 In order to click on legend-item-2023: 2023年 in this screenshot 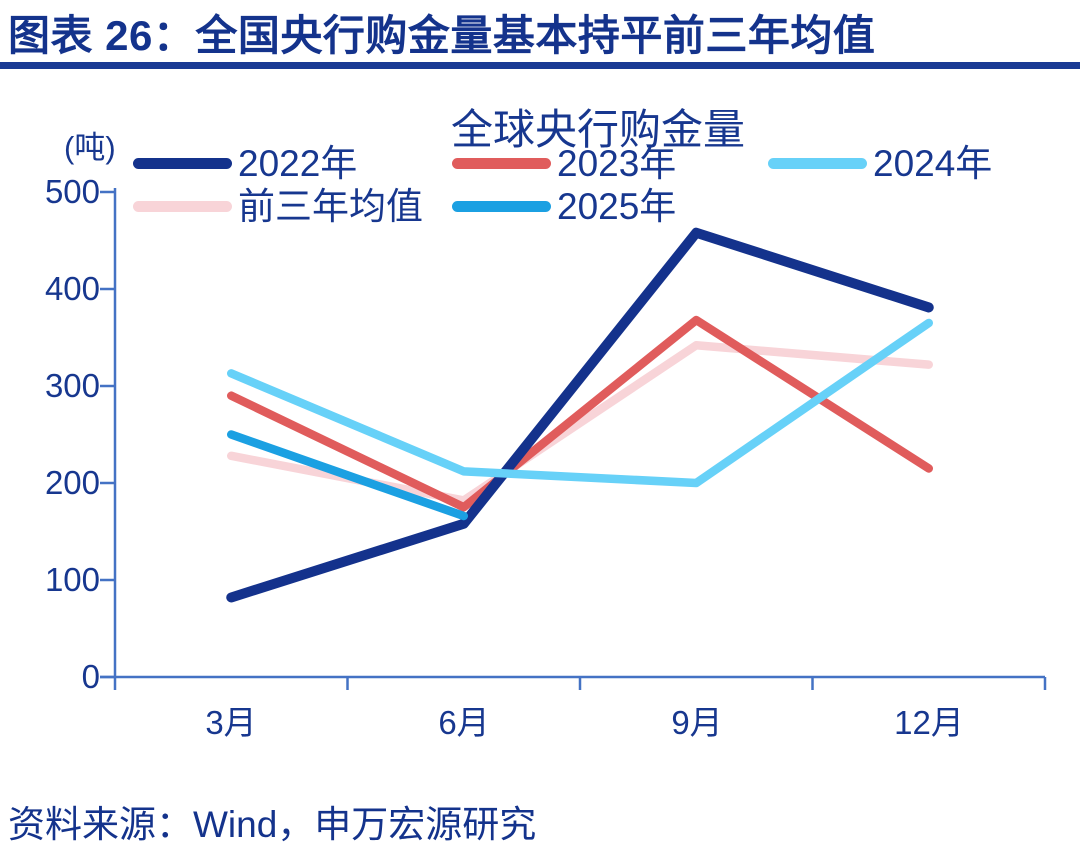, I will do `click(564, 163)`.